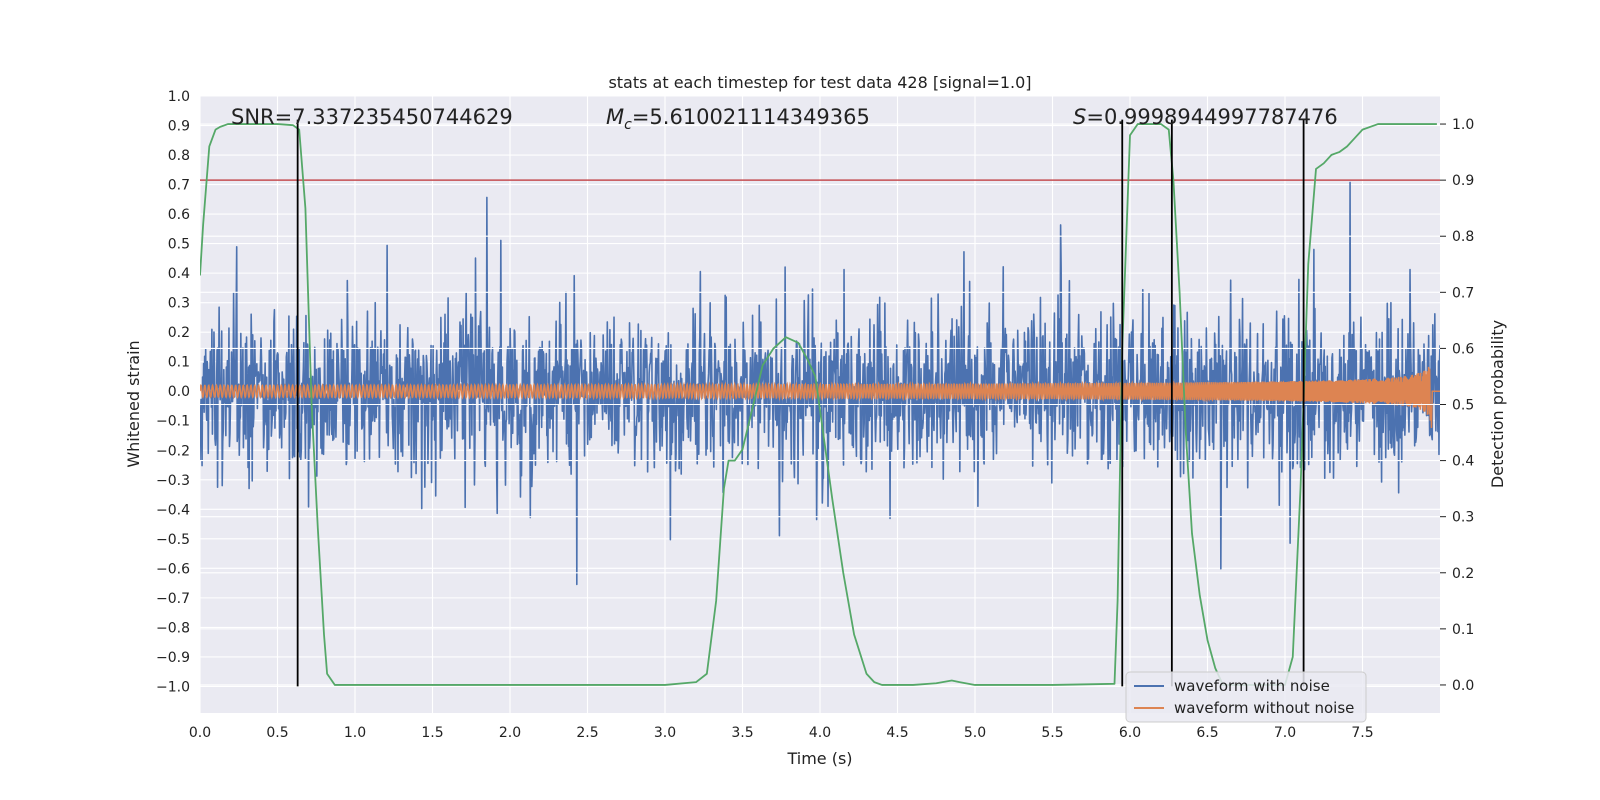 The image size is (1600, 800). What do you see at coordinates (1463, 574) in the screenshot?
I see `y2-tick-label: 0.2` at bounding box center [1463, 574].